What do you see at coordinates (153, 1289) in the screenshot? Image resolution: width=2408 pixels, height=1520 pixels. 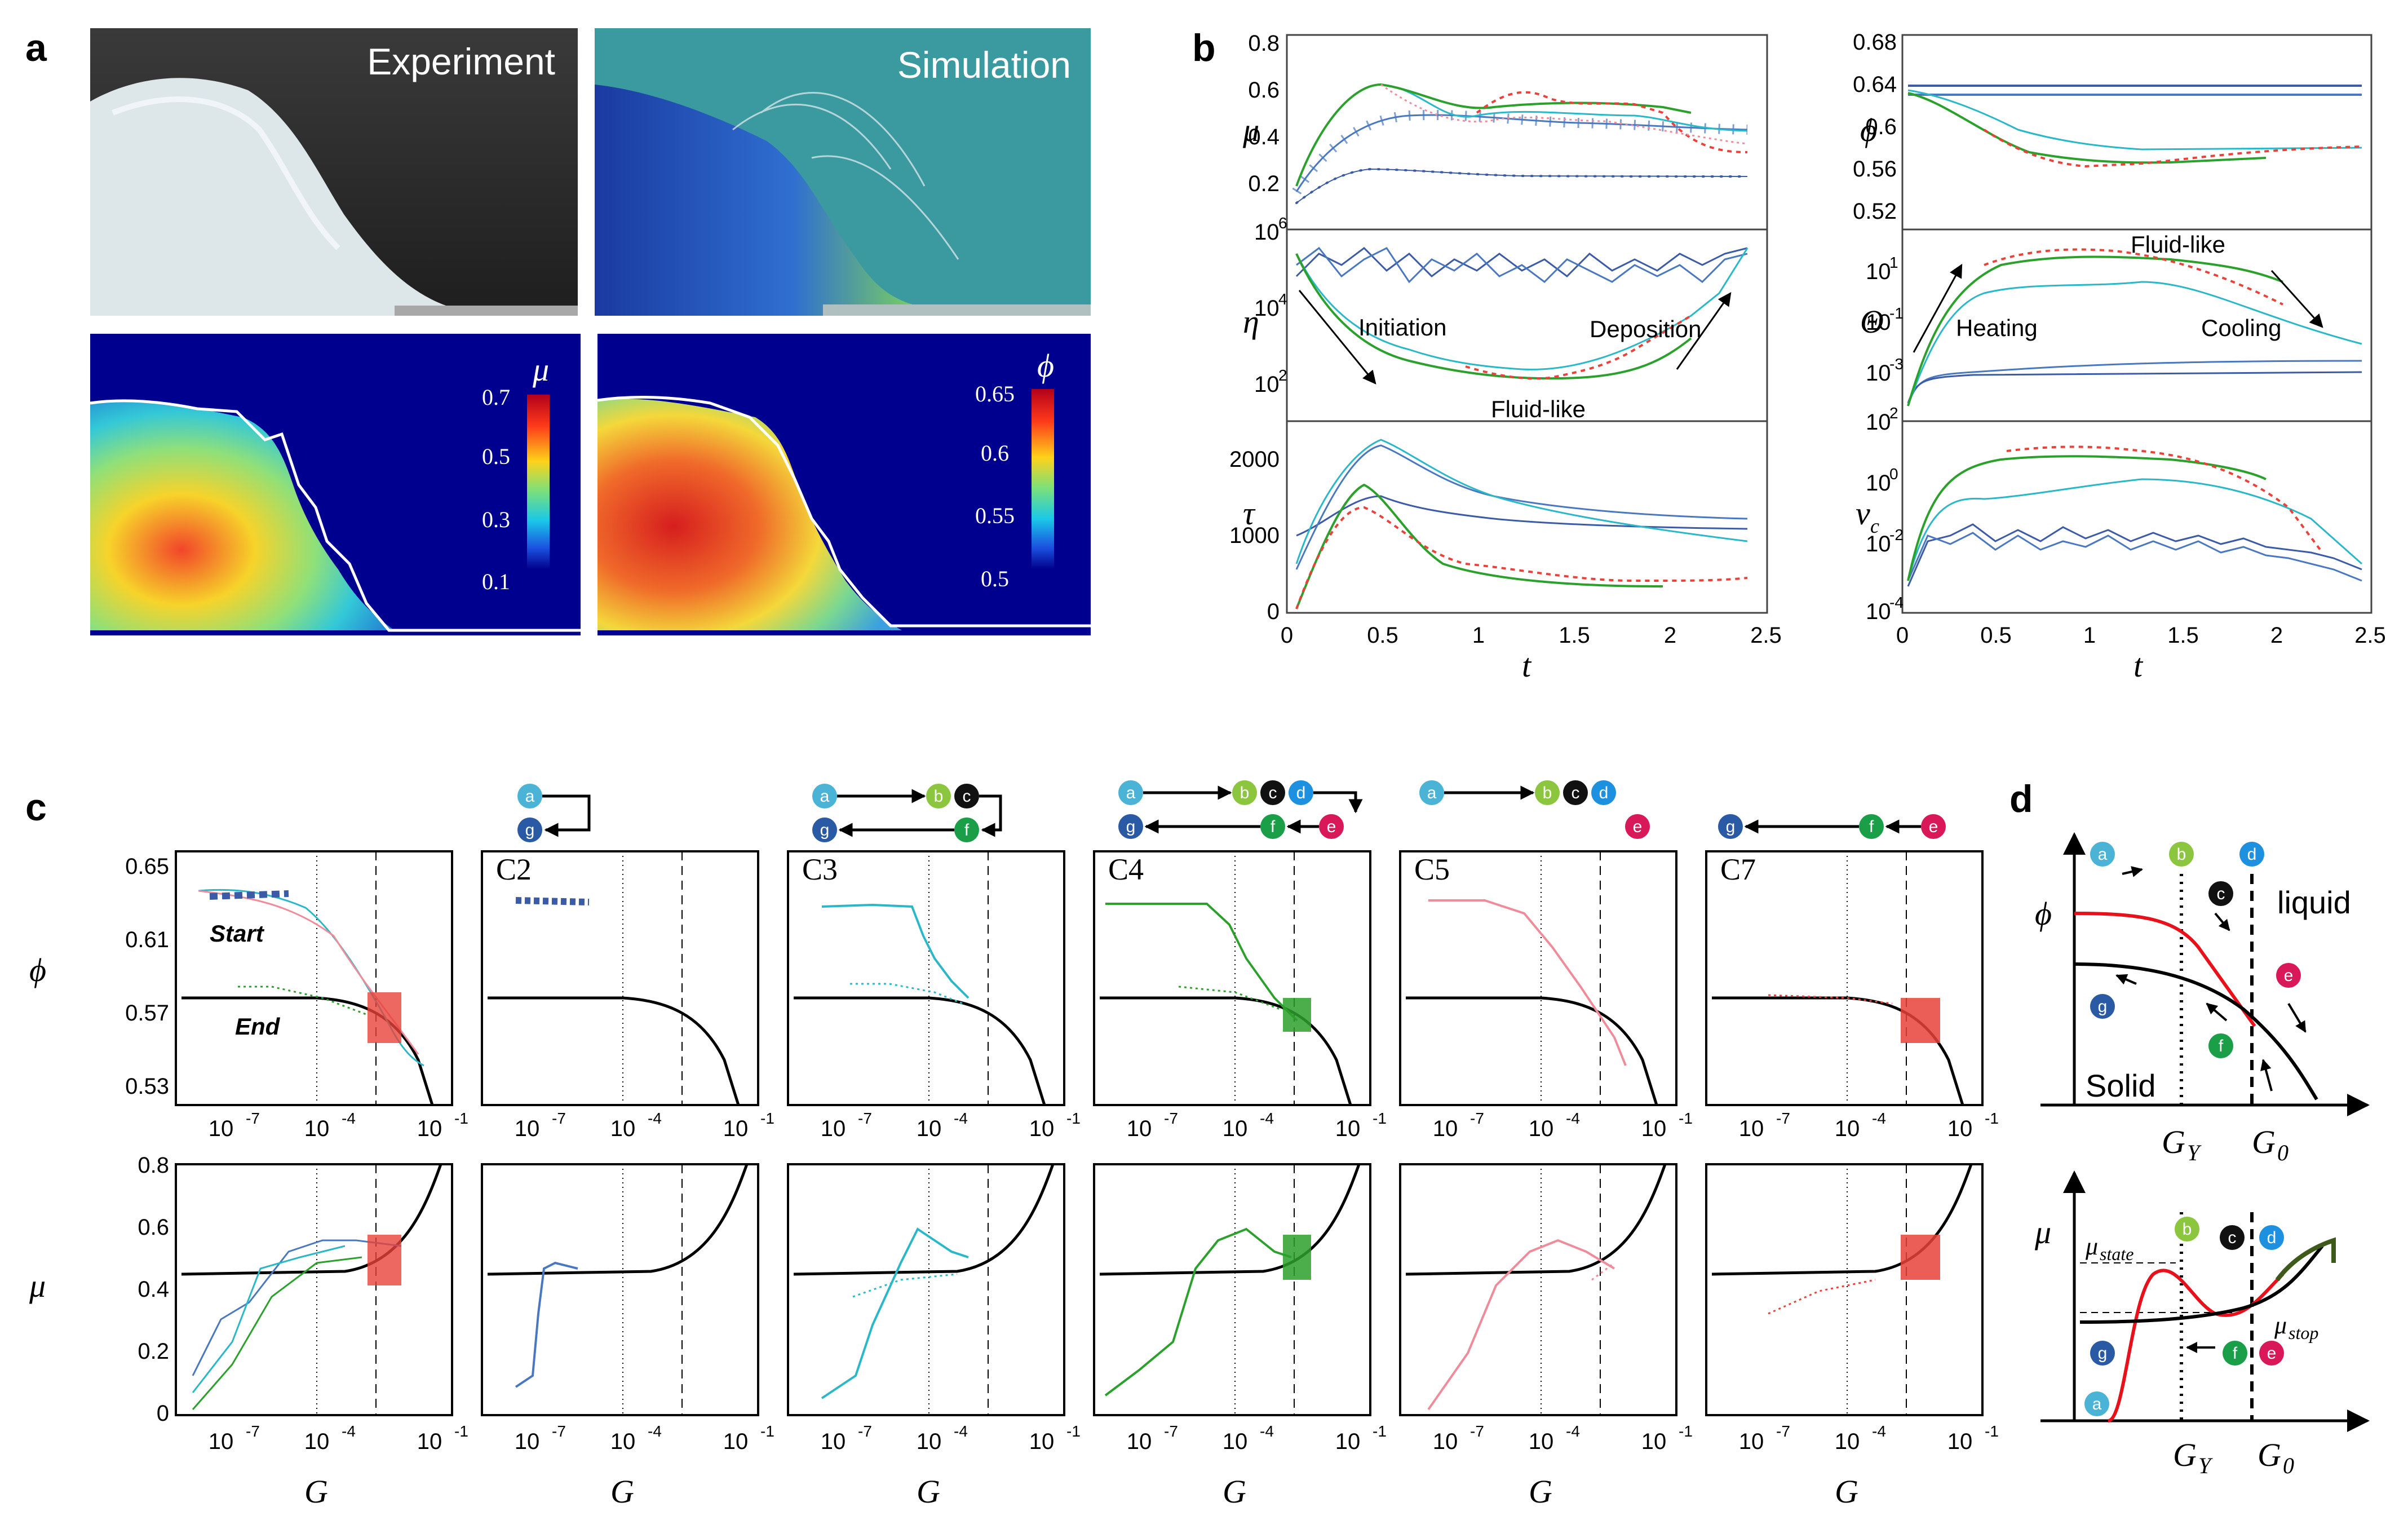 I see `c-mu-tick: 0.4` at bounding box center [153, 1289].